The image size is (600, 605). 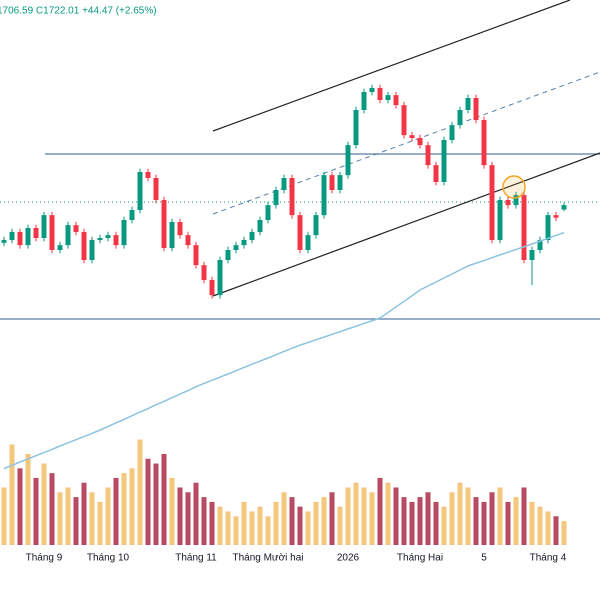 What do you see at coordinates (267, 558) in the screenshot?
I see `x-tick-label: Tháng Mười hai` at bounding box center [267, 558].